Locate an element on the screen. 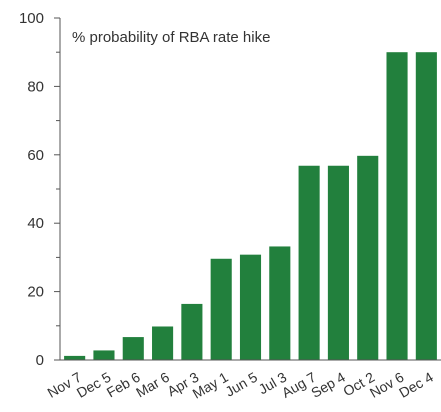  y-tick-label: 80 is located at coordinates (35, 86).